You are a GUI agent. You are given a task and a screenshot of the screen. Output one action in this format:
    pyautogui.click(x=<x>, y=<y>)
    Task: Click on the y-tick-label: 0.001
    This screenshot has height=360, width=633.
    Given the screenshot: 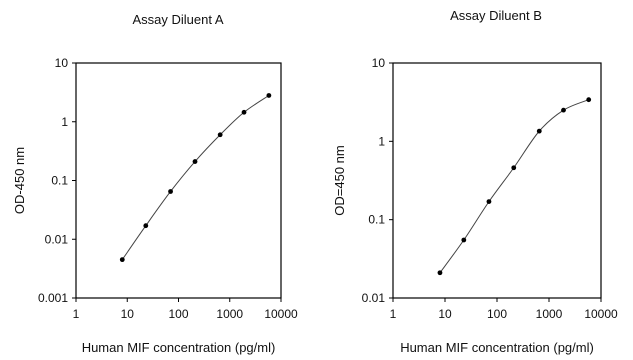 What is the action you would take?
    pyautogui.click(x=53, y=298)
    